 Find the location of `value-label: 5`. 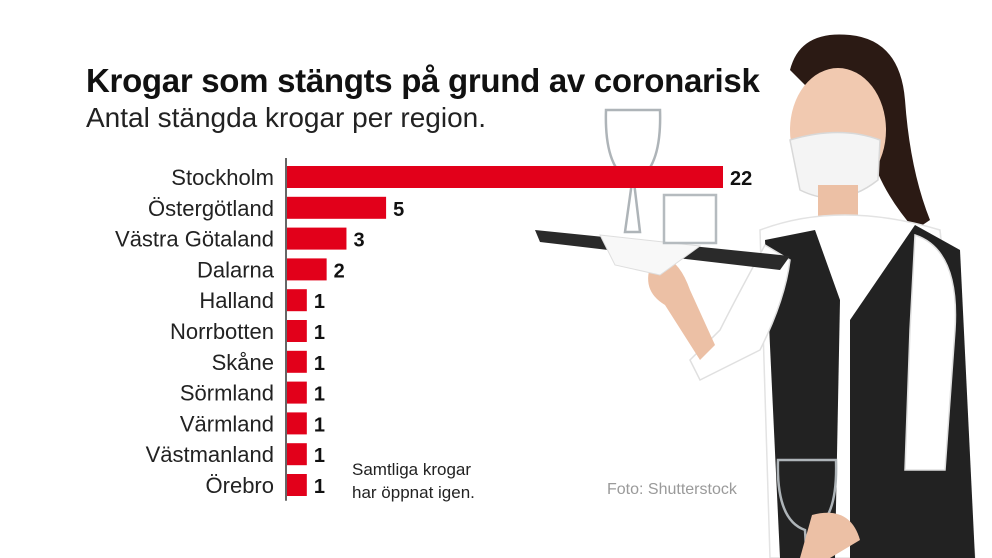

value-label: 5 is located at coordinates (398, 210).